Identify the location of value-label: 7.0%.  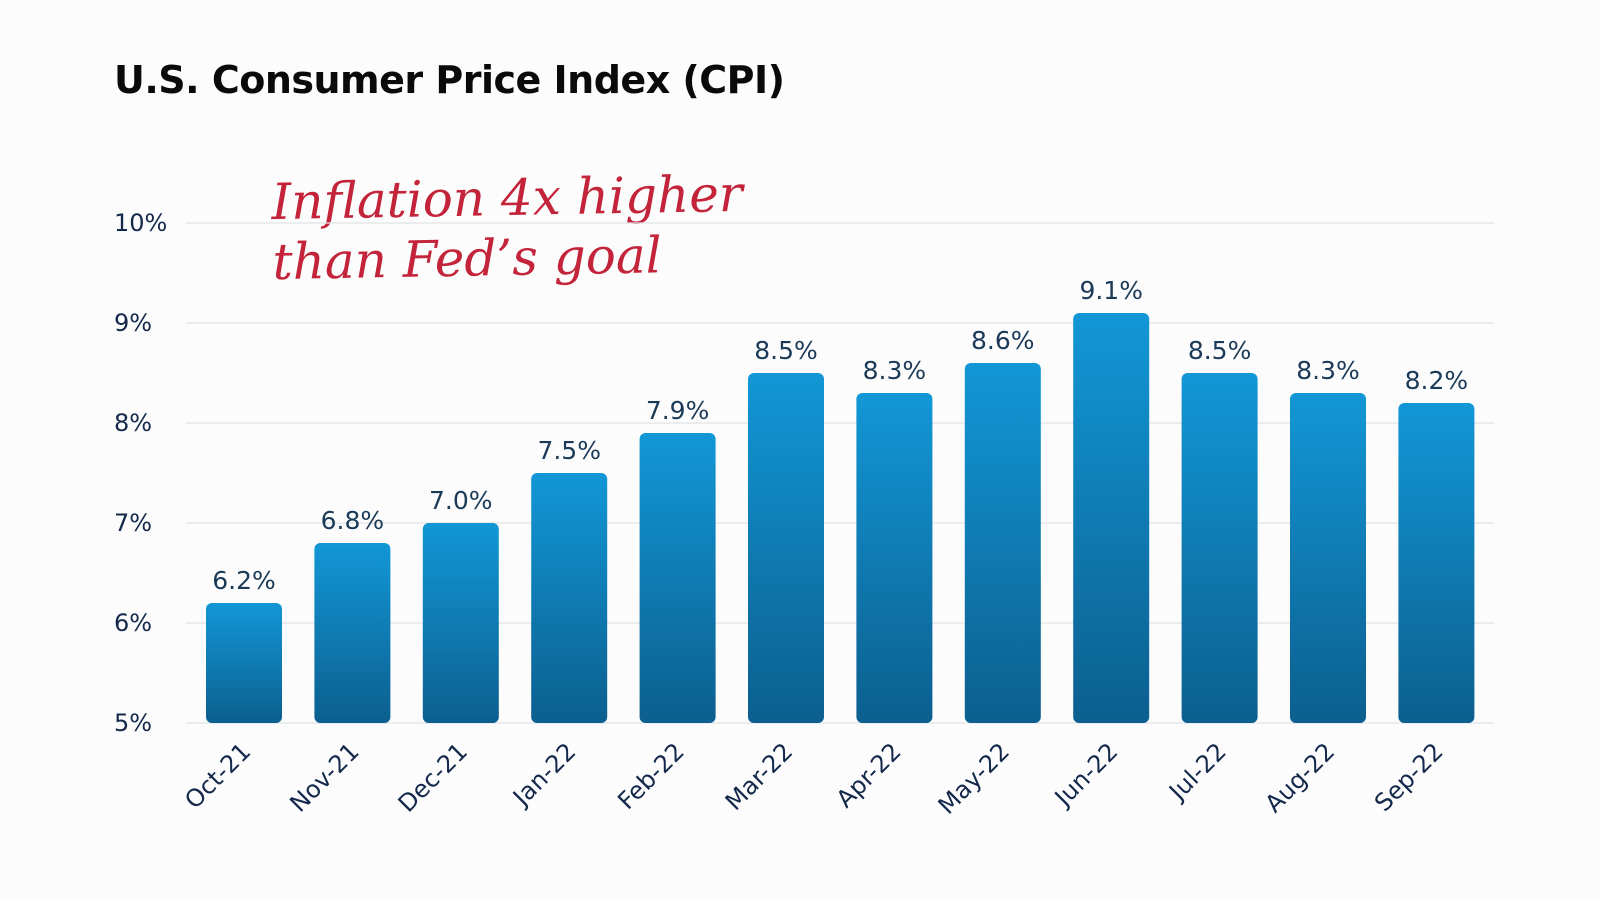
(461, 500).